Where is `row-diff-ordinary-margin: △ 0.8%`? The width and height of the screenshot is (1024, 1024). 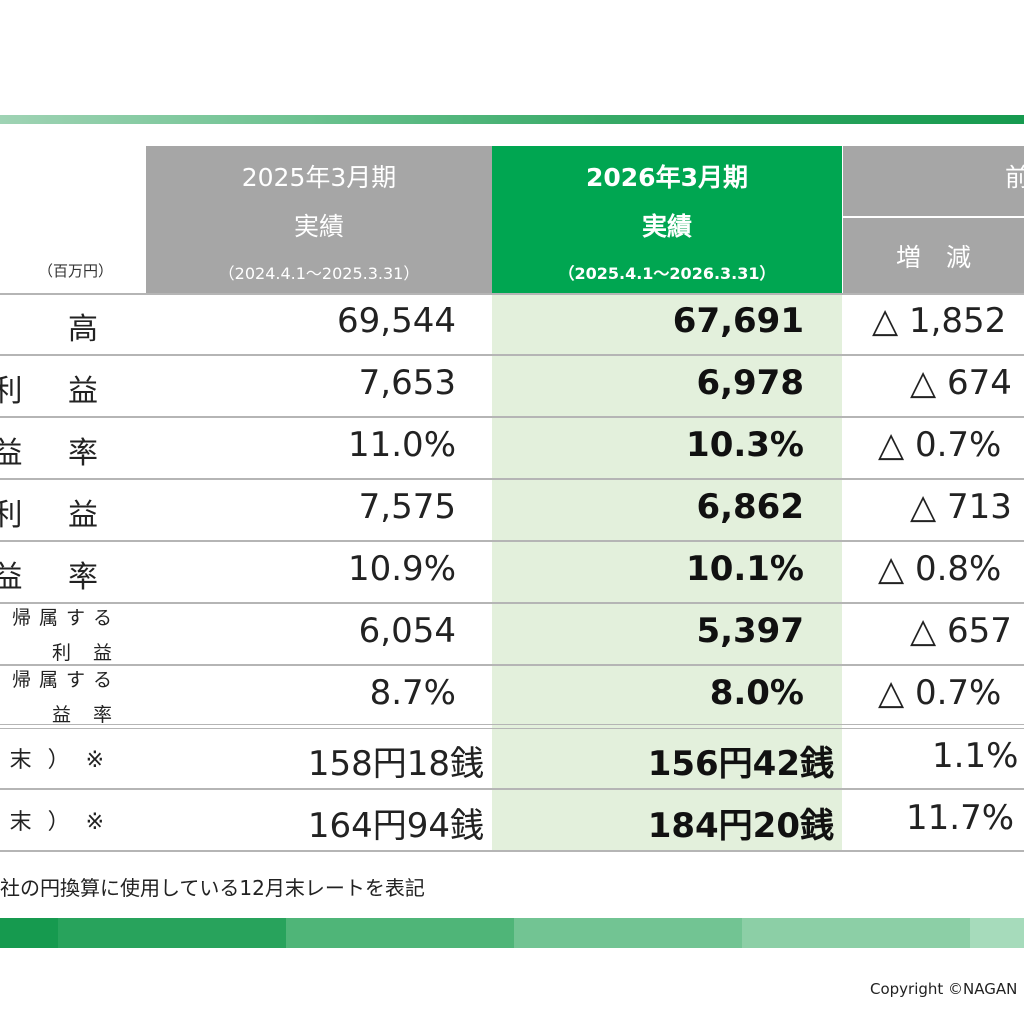
row-diff-ordinary-margin: △ 0.8% is located at coordinates (940, 569).